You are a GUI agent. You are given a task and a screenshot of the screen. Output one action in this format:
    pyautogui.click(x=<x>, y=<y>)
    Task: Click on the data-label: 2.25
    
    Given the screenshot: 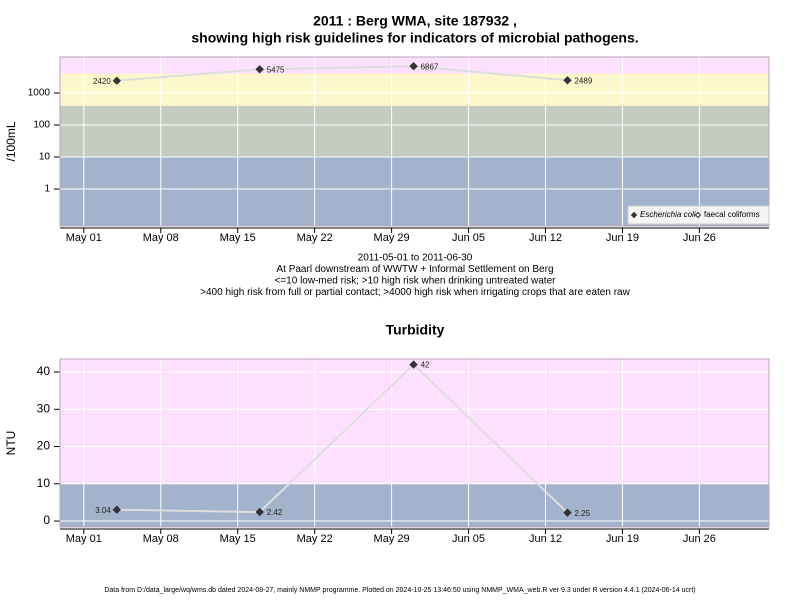 What is the action you would take?
    pyautogui.click(x=582, y=513)
    